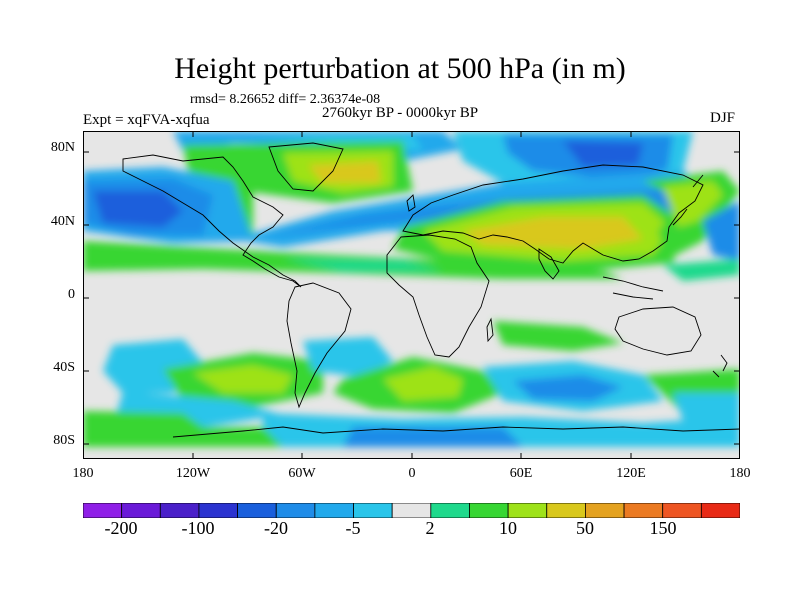 The image size is (800, 600). I want to click on colorbar-tick-label: -5, so click(353, 528).